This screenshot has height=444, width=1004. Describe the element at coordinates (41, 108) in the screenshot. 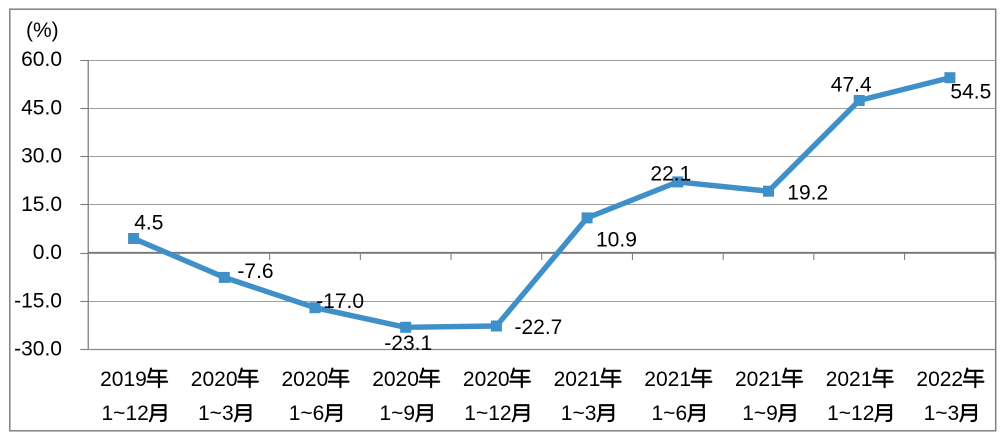

I see `svg-text: 45.0` at that location.